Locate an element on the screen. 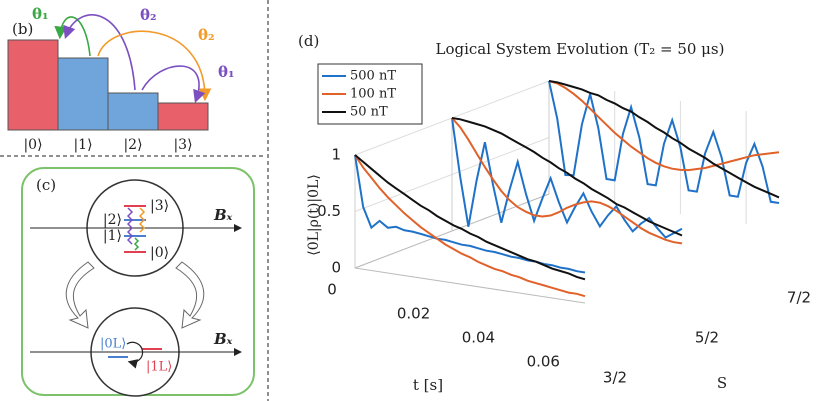 The height and width of the screenshot is (401, 838). slice-tick-label: 3/2 is located at coordinates (615, 378).